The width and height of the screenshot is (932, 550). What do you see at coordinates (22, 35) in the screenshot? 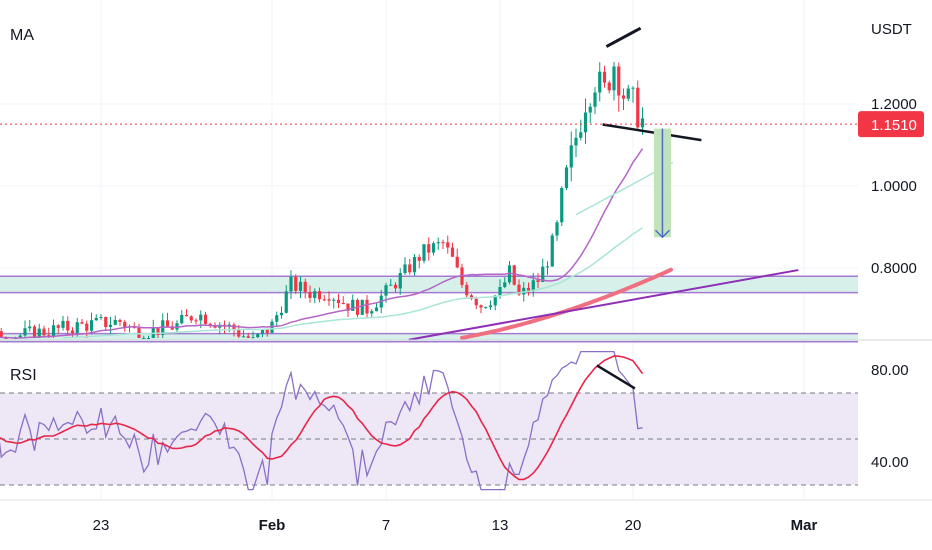
I see `price-panel-title: MA` at bounding box center [22, 35].